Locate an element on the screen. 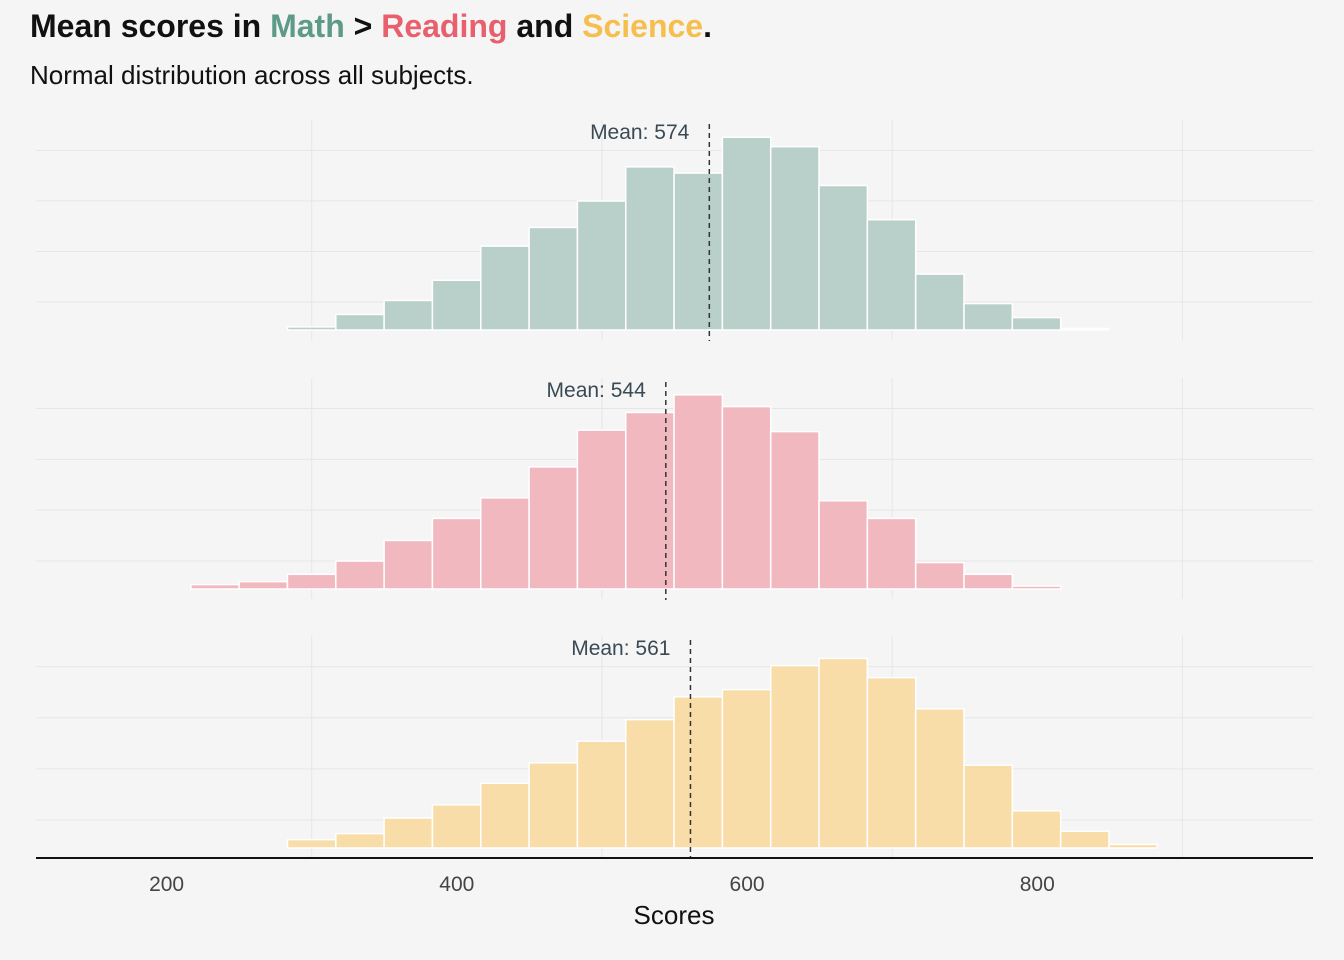 The image size is (1344, 960). title-science: Science is located at coordinates (643, 26).